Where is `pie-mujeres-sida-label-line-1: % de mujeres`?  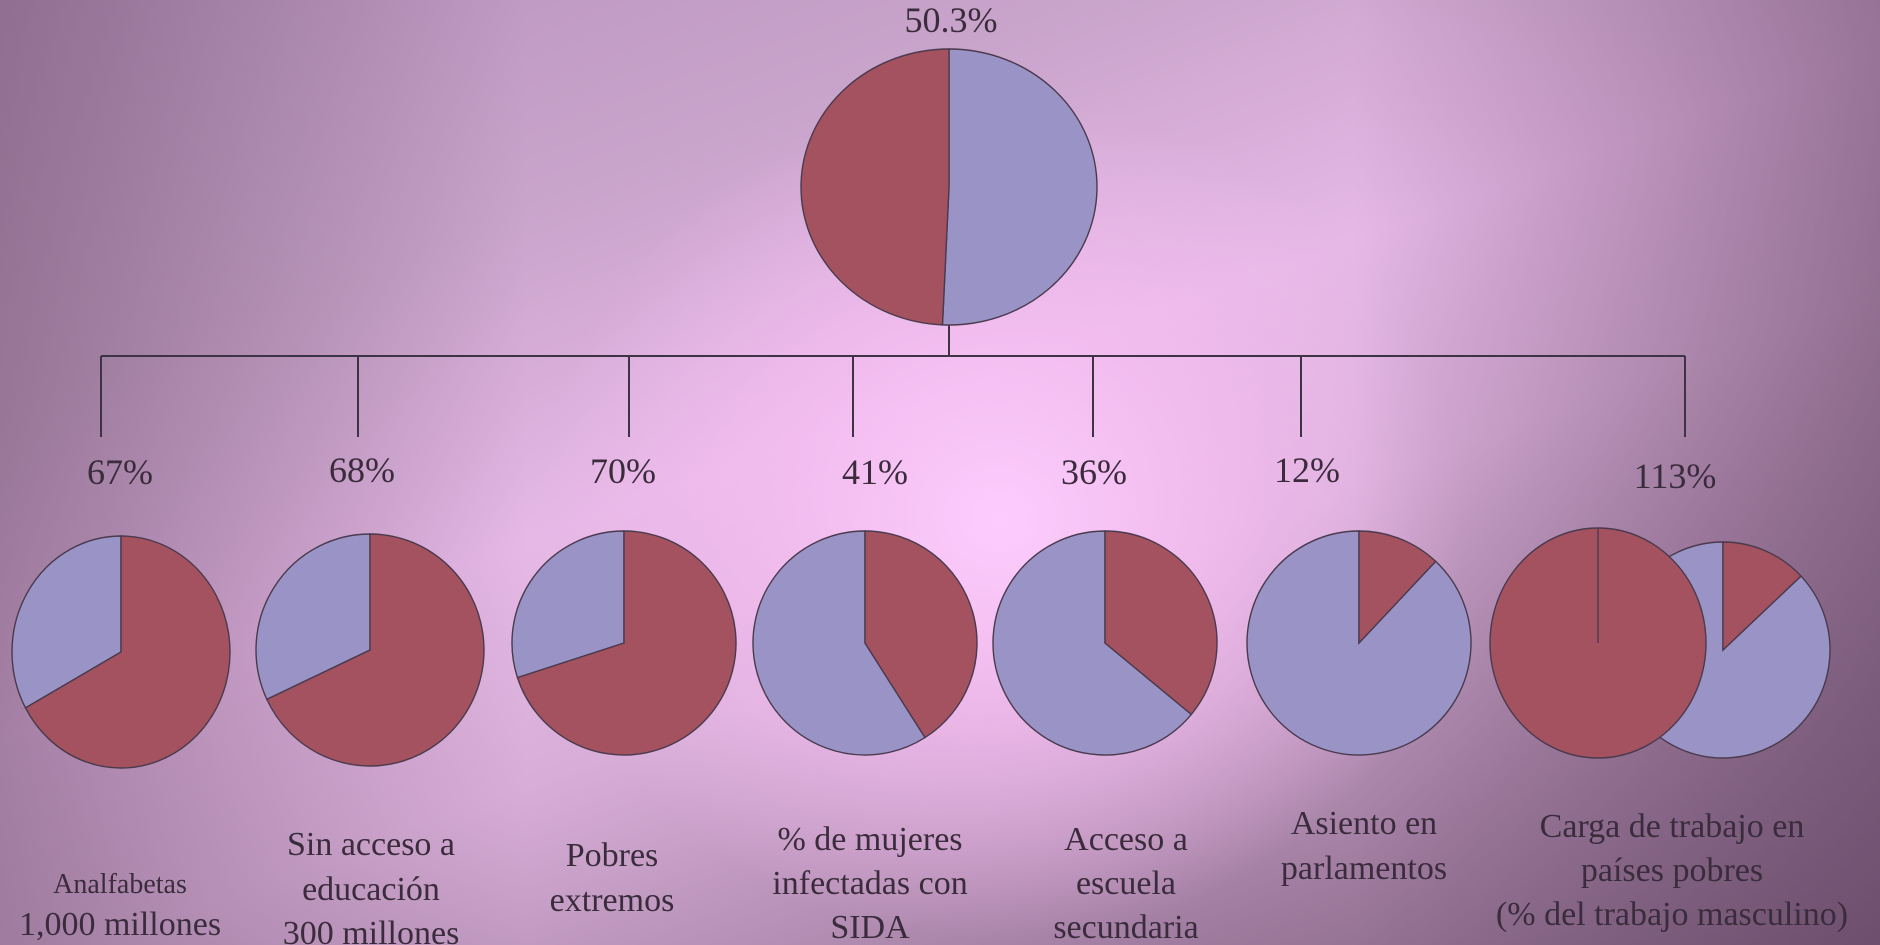
pie-mujeres-sida-label-line-1: % de mujeres is located at coordinates (869, 839).